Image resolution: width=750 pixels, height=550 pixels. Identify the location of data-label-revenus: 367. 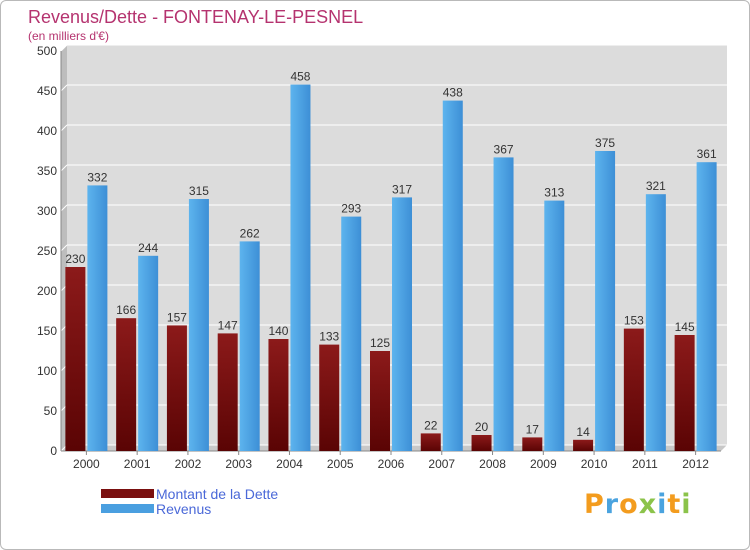
(504, 149).